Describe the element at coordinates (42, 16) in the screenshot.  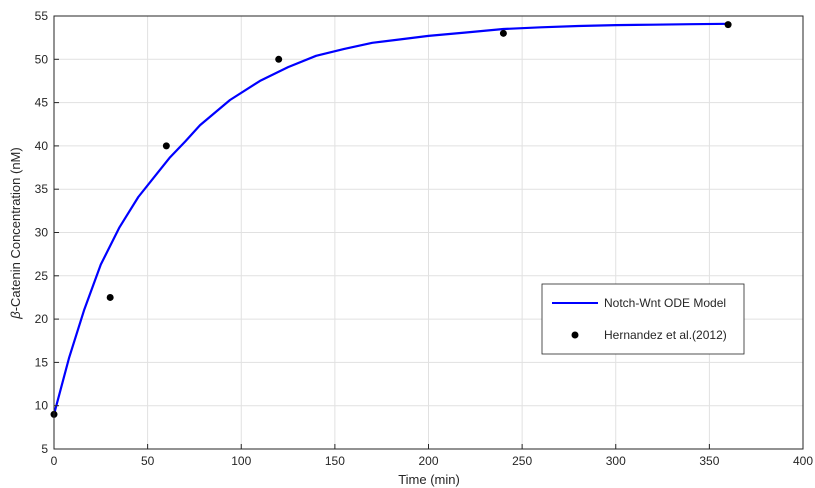
I see `y-tick-label: 55` at that location.